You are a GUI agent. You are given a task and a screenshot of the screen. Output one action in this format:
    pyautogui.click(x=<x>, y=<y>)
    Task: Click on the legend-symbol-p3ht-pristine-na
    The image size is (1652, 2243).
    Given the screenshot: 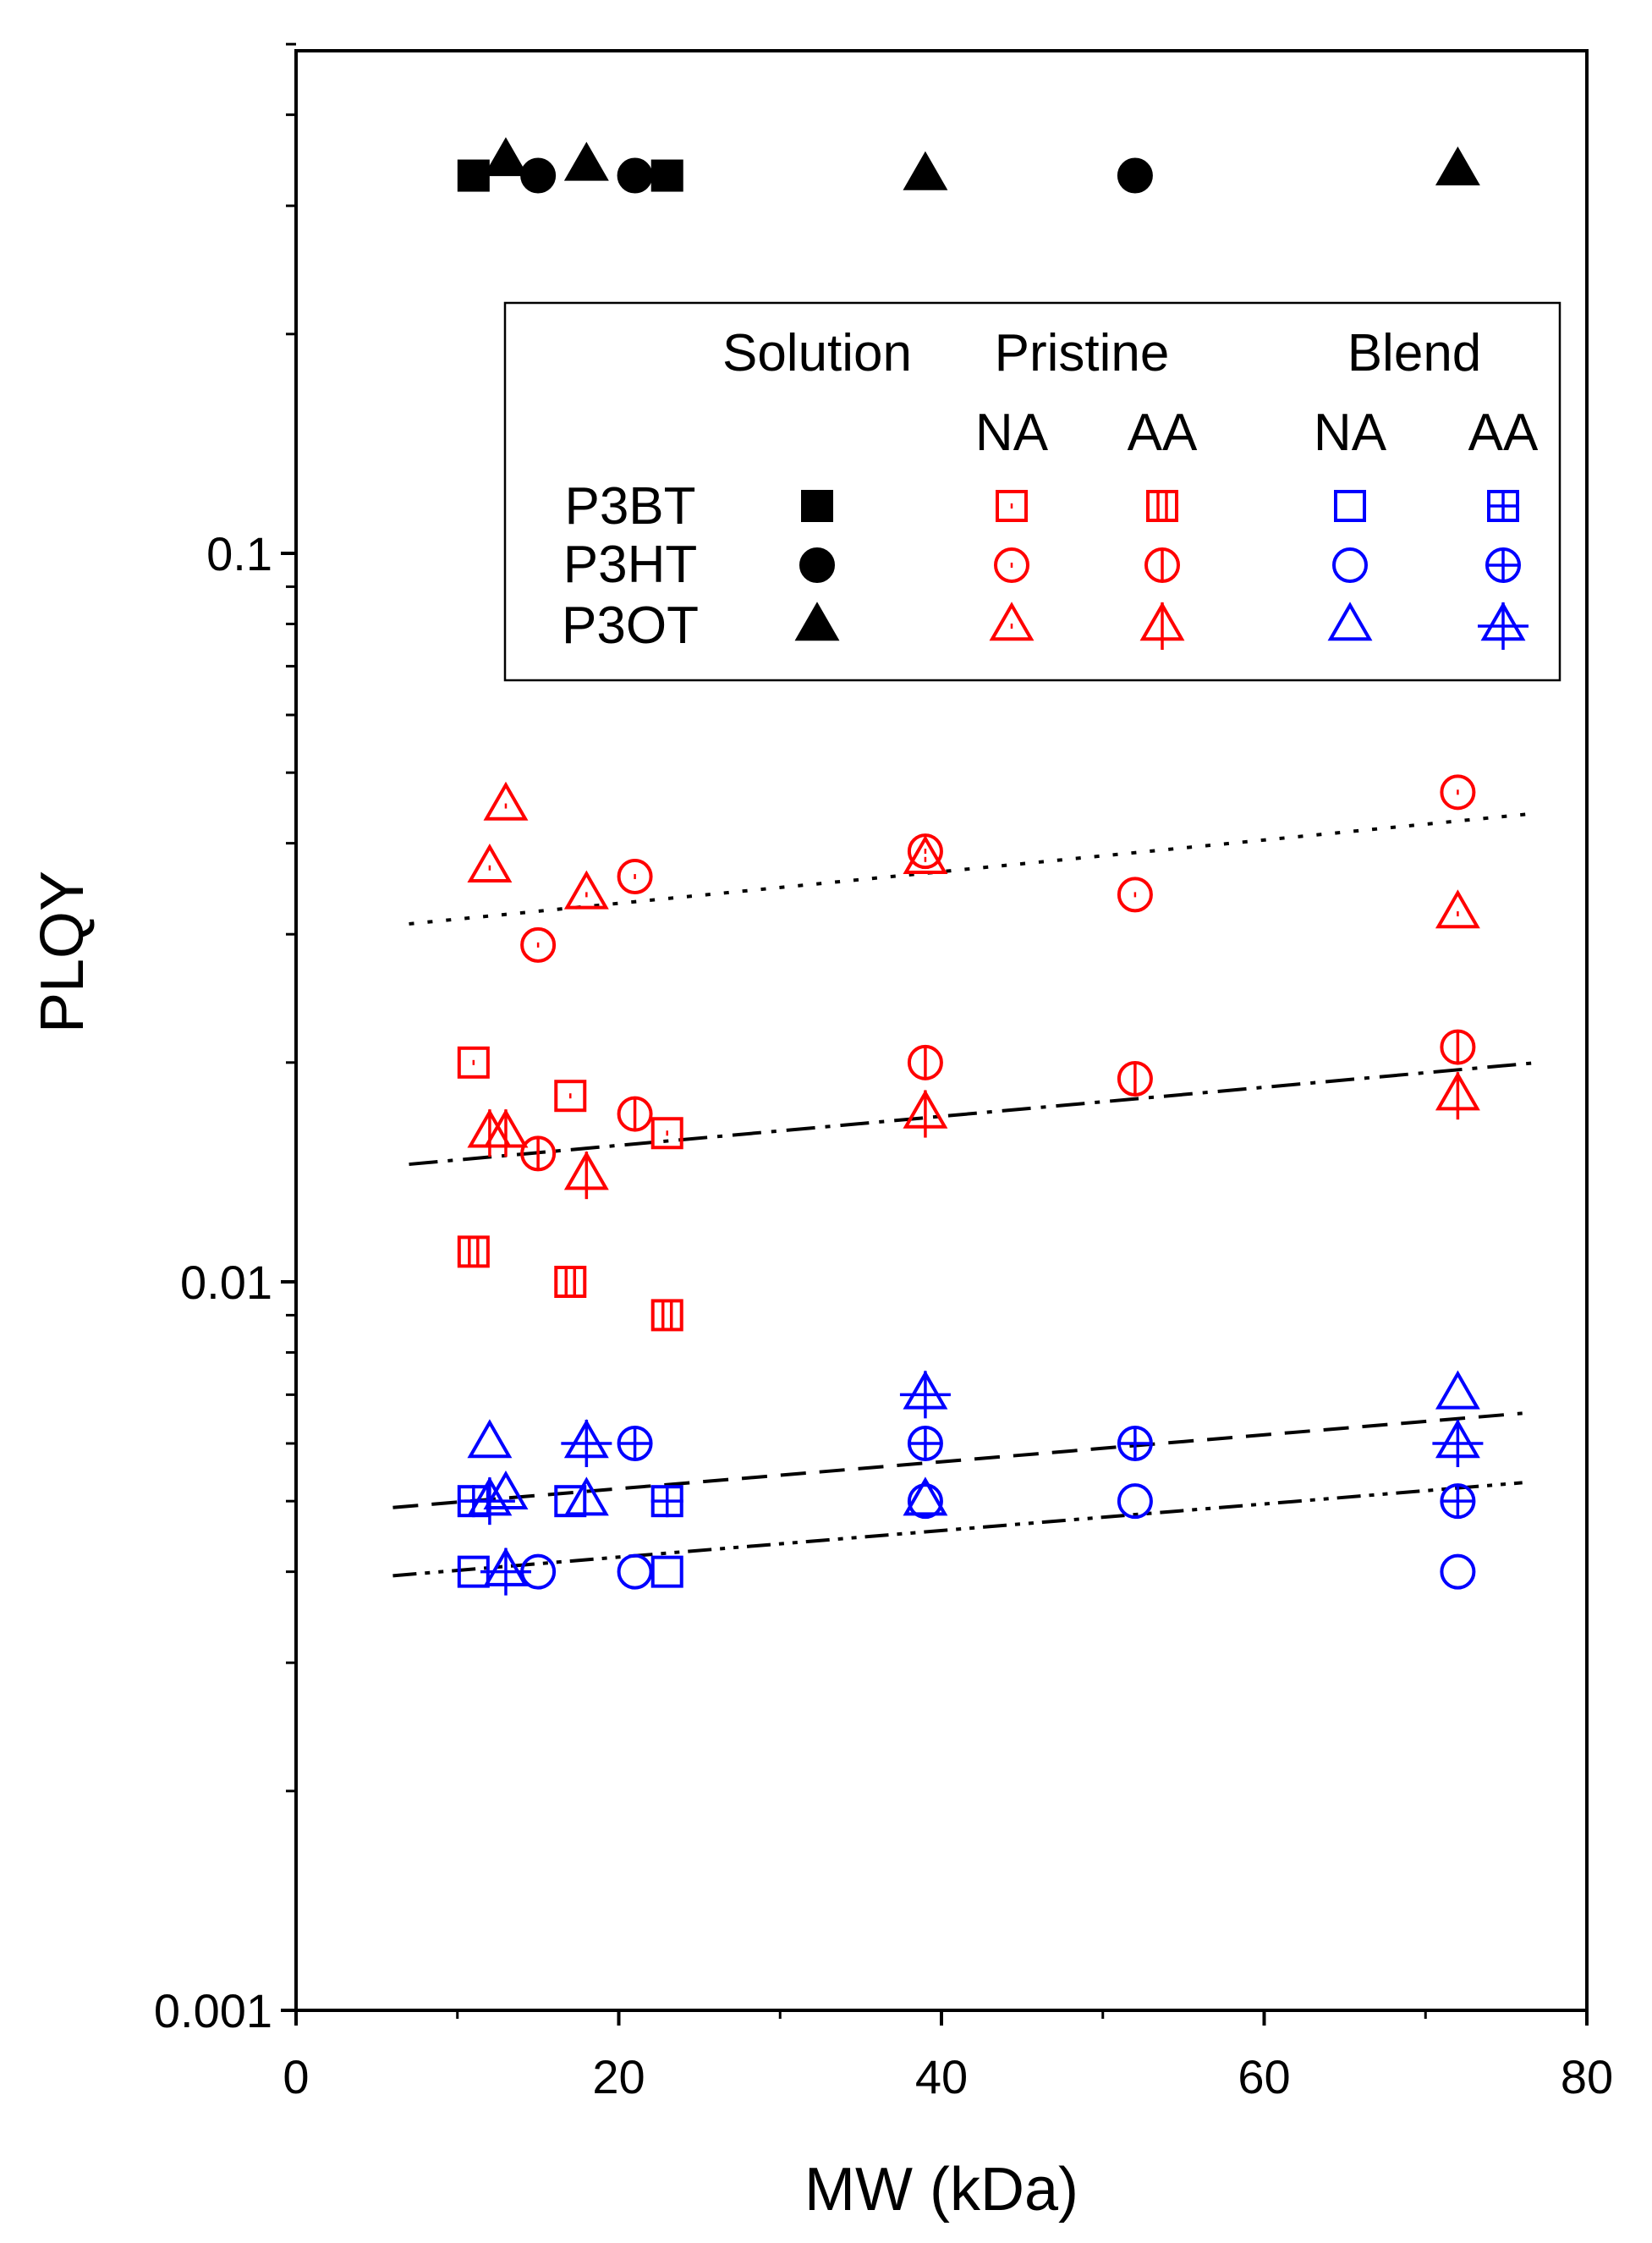 What is the action you would take?
    pyautogui.click(x=1011, y=565)
    